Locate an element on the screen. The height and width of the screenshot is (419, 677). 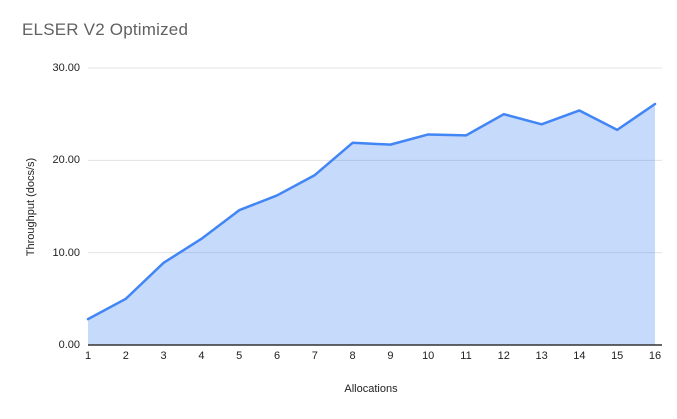
x-tick-label: 8 is located at coordinates (352, 356).